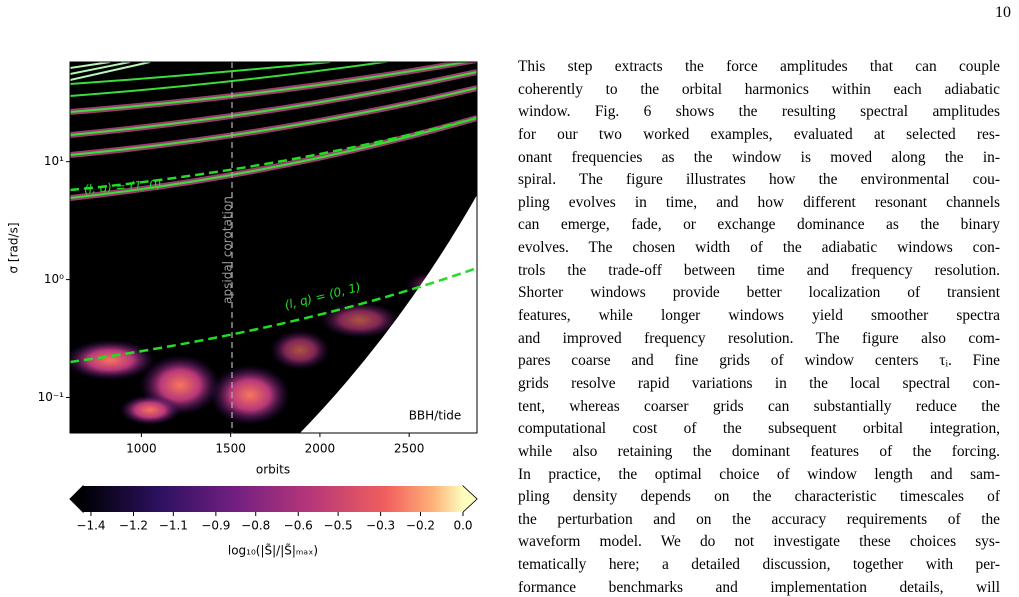  I want to click on colorbar-tick-label: −0.5, so click(338, 526).